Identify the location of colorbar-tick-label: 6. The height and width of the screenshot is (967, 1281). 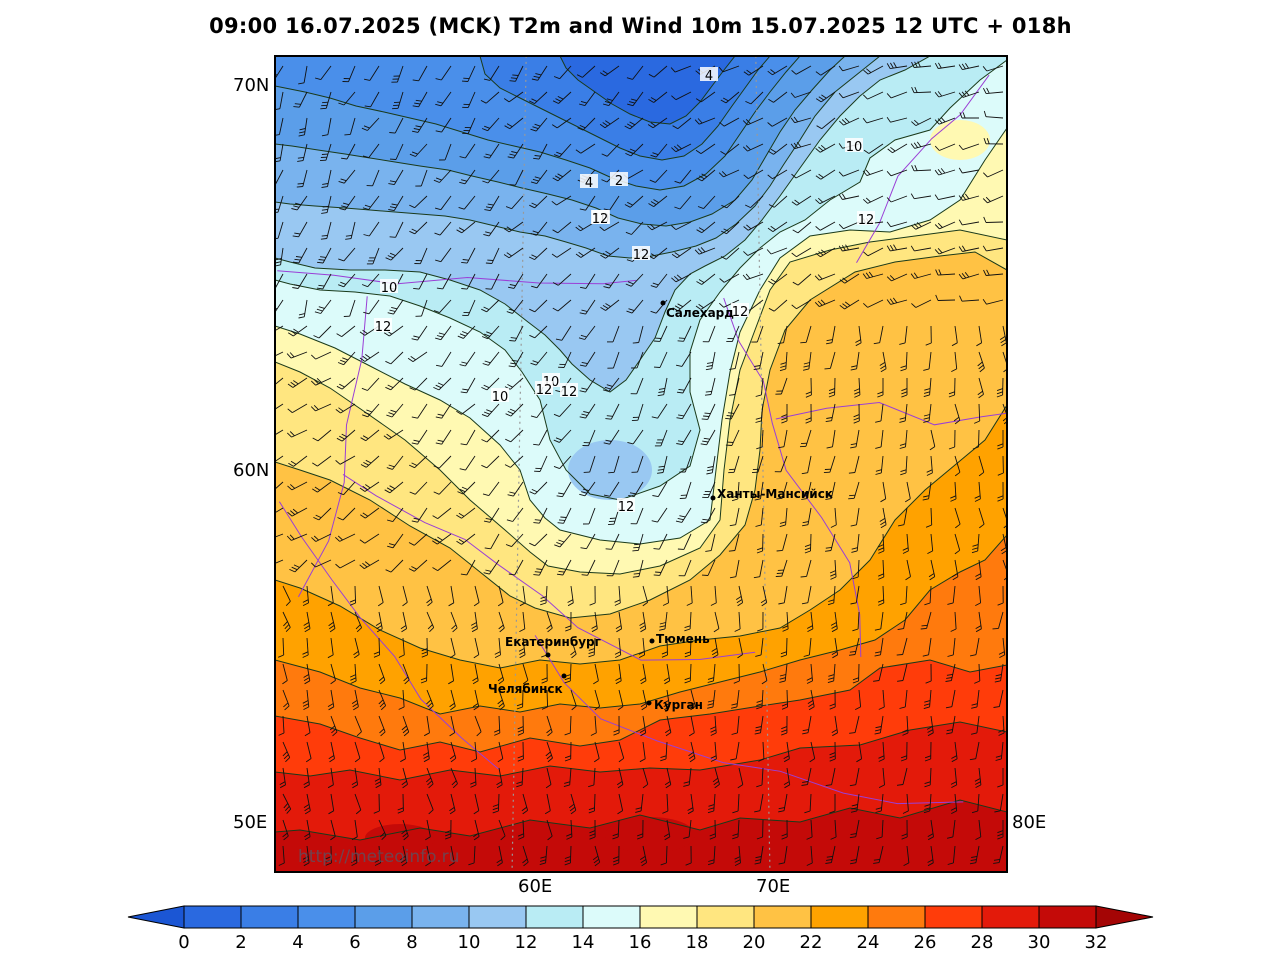
(354, 942).